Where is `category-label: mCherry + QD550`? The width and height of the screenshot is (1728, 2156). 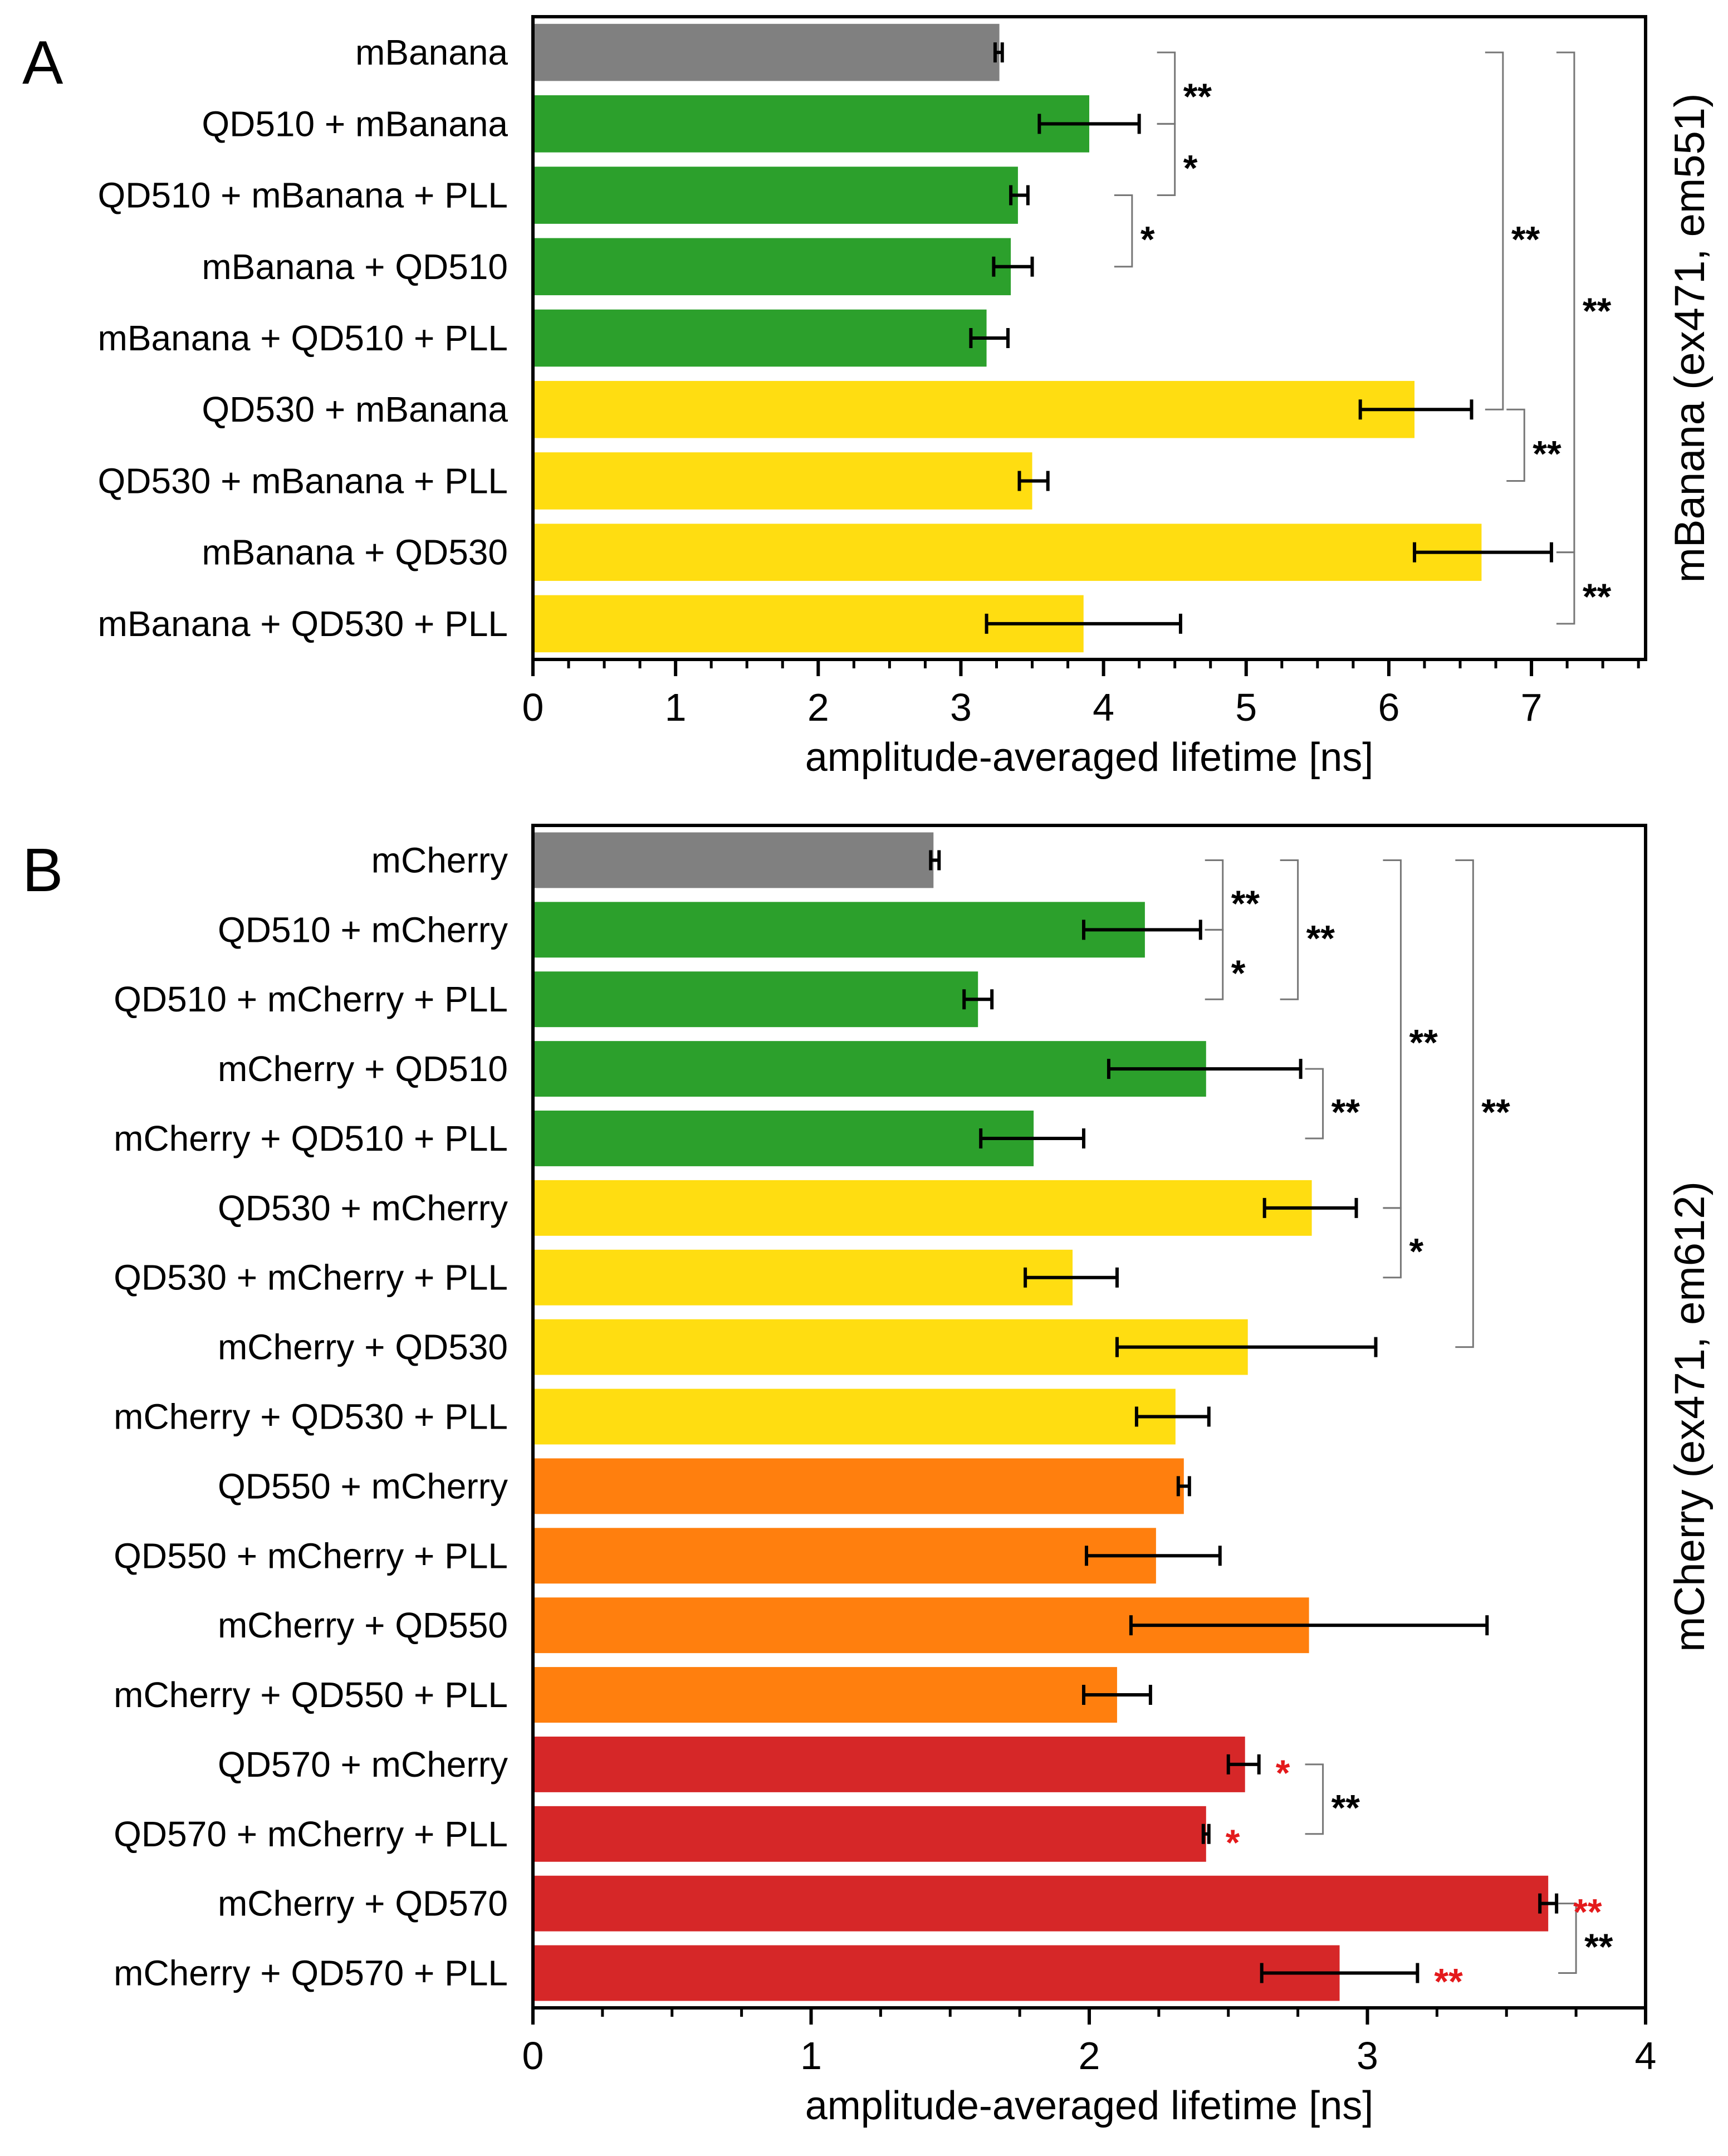
category-label: mCherry + QD550 is located at coordinates (363, 1625).